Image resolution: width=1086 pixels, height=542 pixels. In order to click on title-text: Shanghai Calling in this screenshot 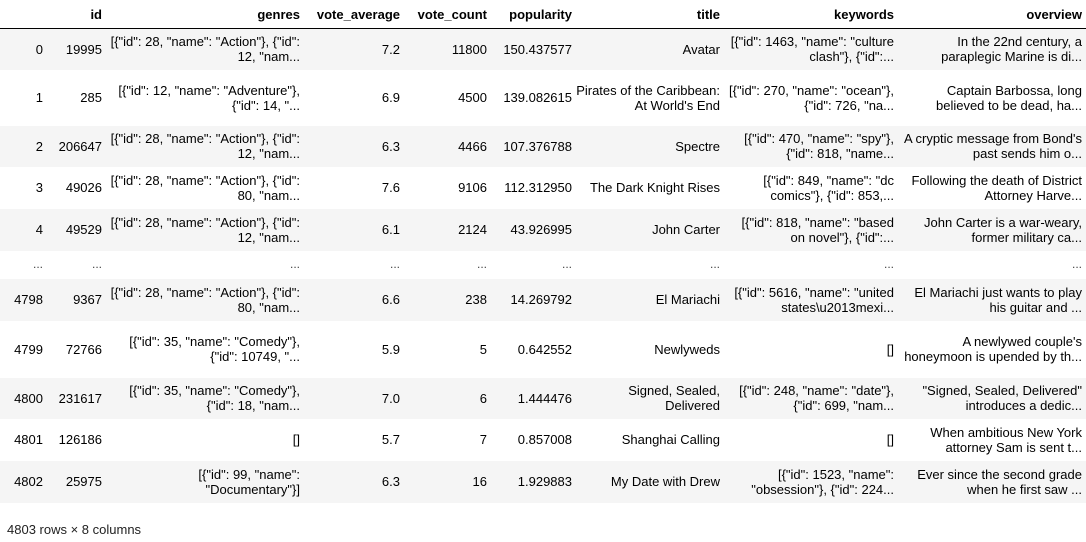, I will do `click(670, 439)`.